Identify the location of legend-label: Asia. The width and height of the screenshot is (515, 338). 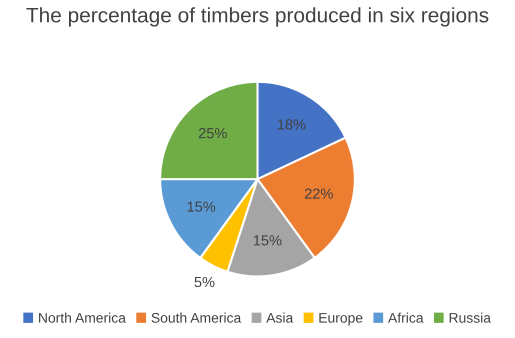
(280, 317).